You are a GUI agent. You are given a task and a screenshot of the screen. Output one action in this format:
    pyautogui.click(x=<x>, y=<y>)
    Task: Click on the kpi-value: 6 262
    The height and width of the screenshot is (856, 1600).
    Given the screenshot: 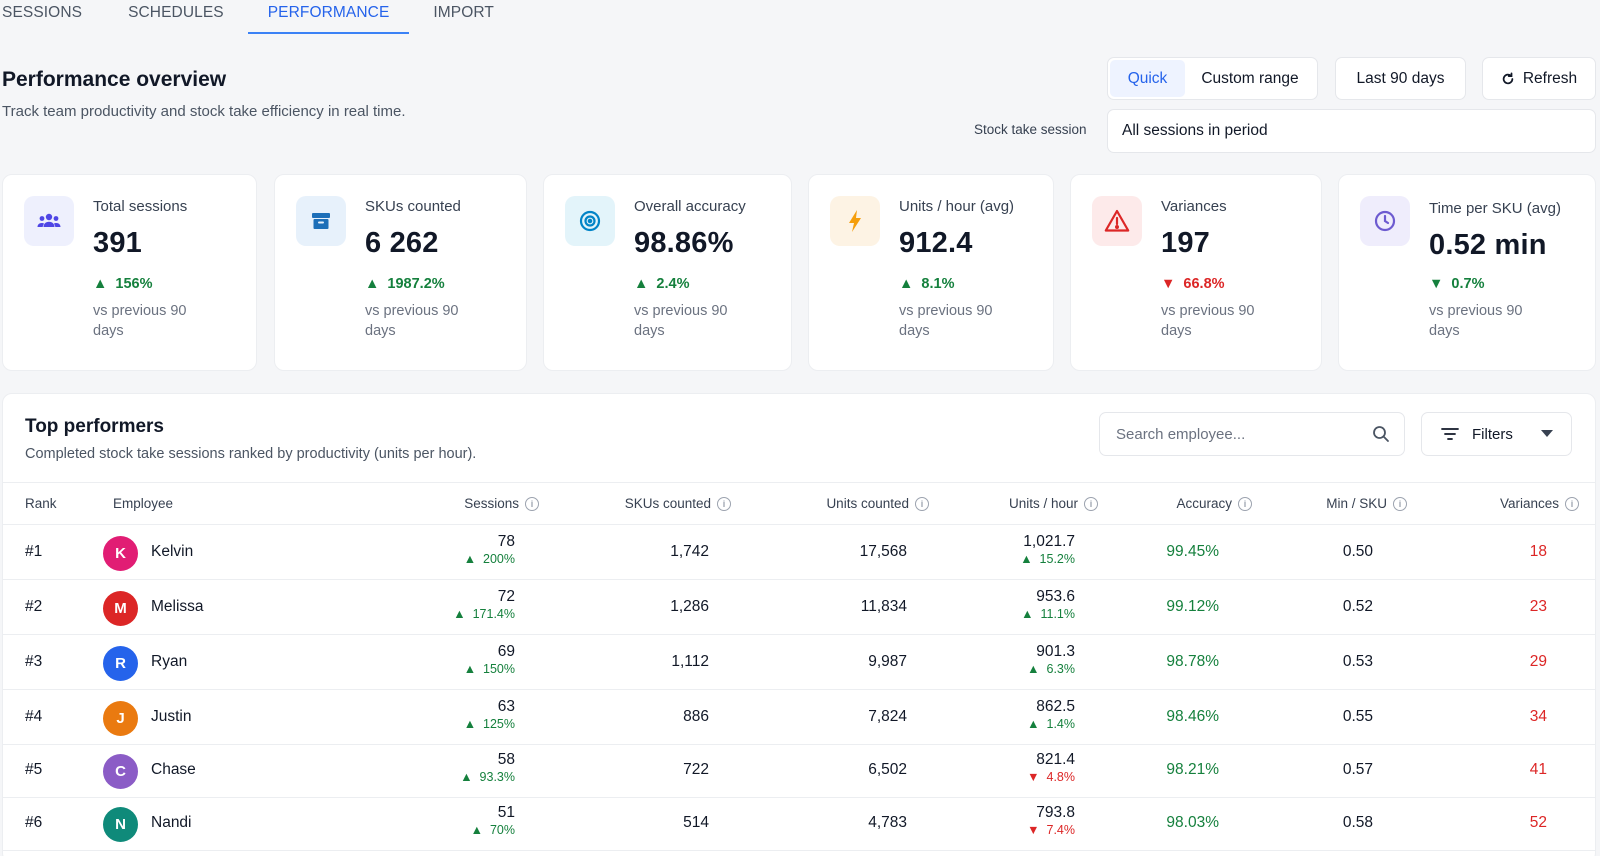 What is the action you would take?
    pyautogui.click(x=402, y=243)
    